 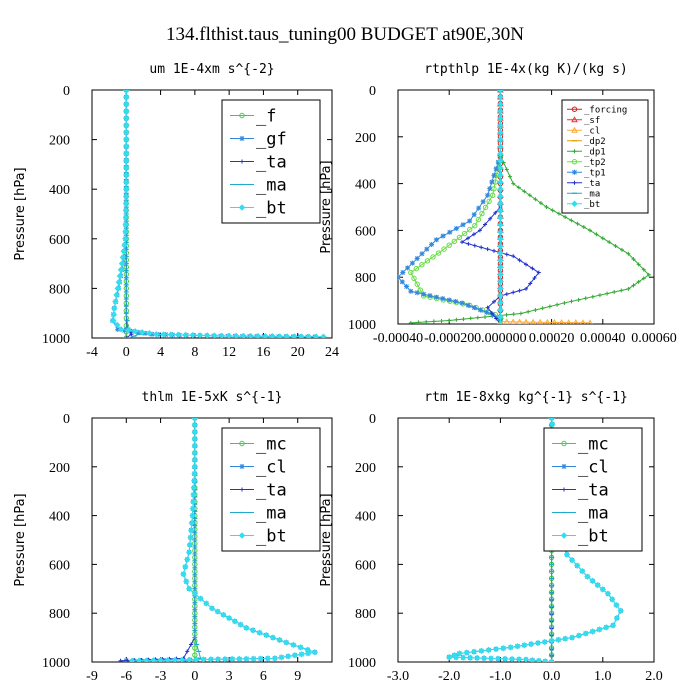 I want to click on x-tick-label: -4, so click(x=92, y=352).